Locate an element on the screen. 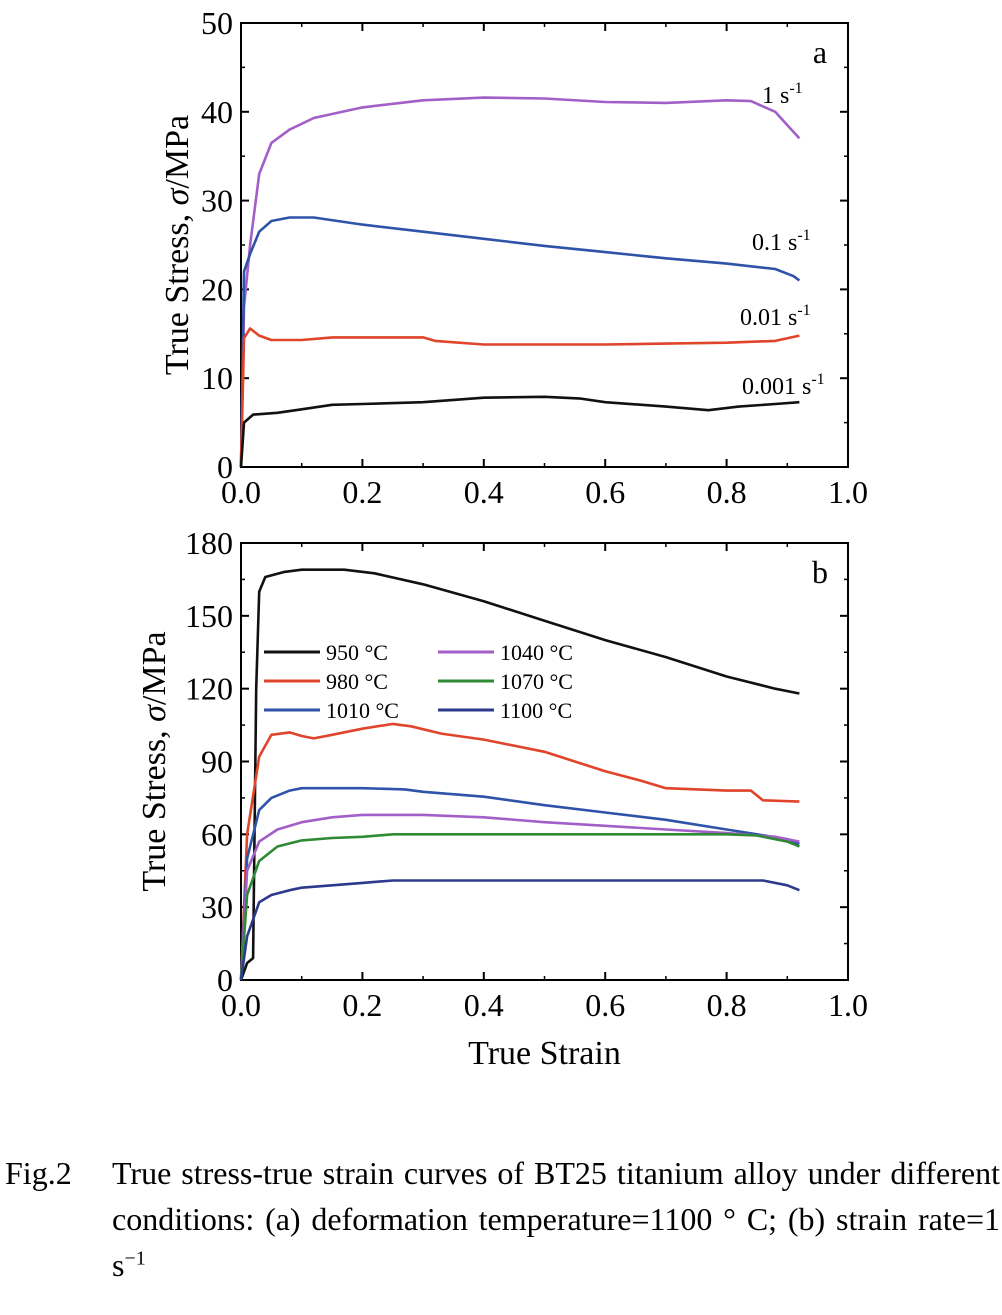 This screenshot has width=1002, height=1315. series-label: 0.1 s-1 is located at coordinates (781, 241).